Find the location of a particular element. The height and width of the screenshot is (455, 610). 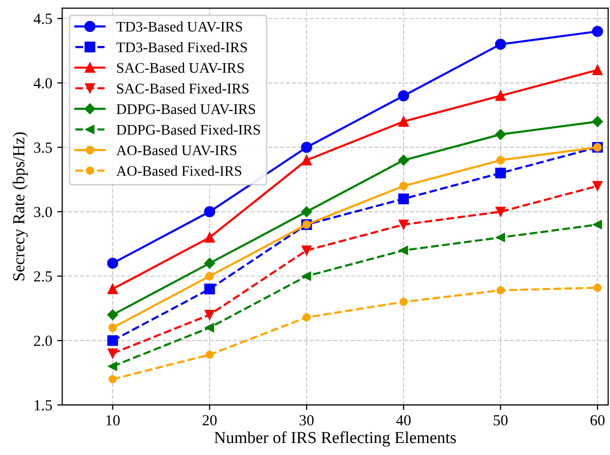

x-axis-title: Number of IRS Reflecting Elements is located at coordinates (335, 439).